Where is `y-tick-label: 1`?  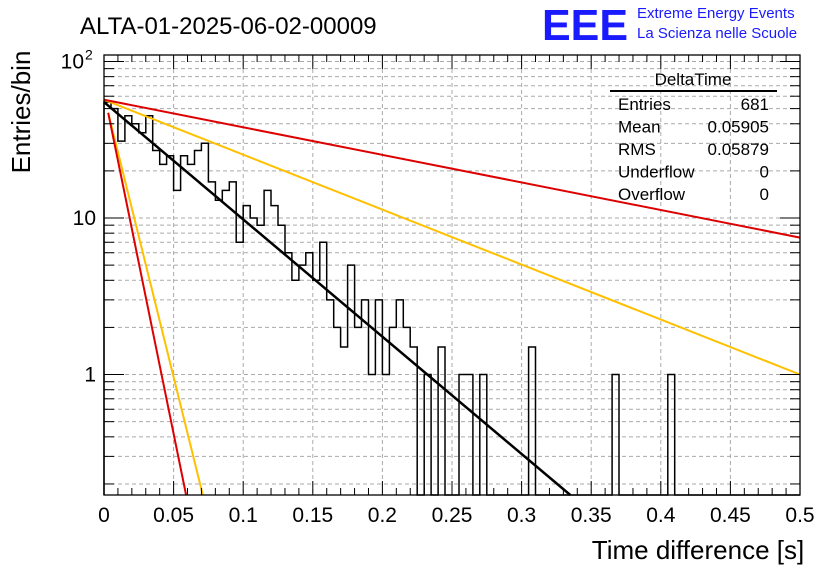
y-tick-label: 1 is located at coordinates (90, 375).